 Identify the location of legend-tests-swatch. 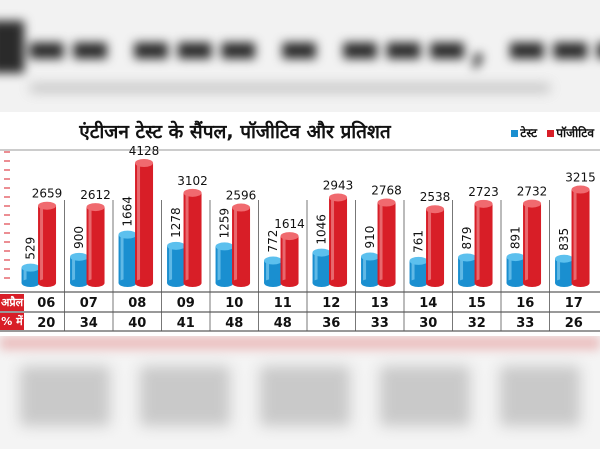
(515, 133).